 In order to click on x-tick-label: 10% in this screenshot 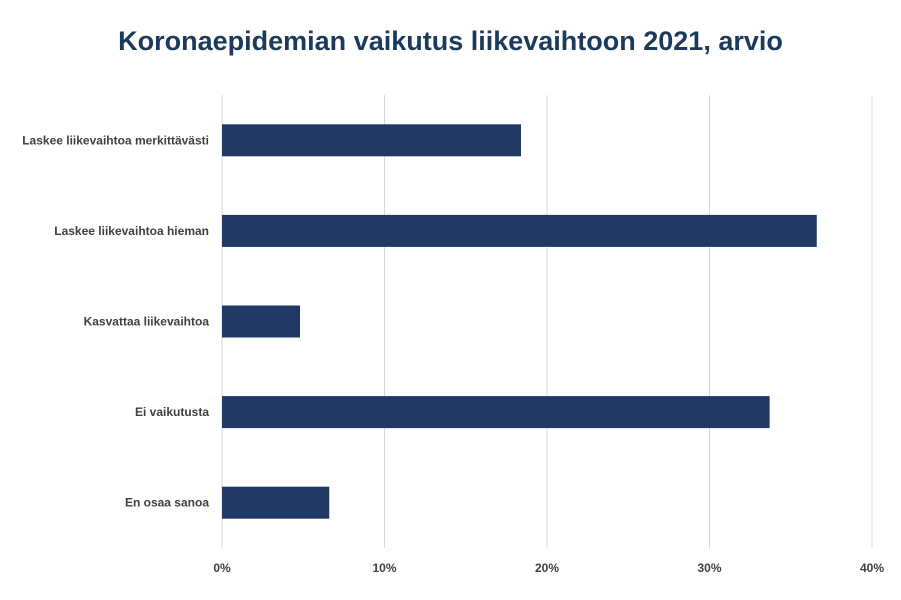, I will do `click(384, 568)`.